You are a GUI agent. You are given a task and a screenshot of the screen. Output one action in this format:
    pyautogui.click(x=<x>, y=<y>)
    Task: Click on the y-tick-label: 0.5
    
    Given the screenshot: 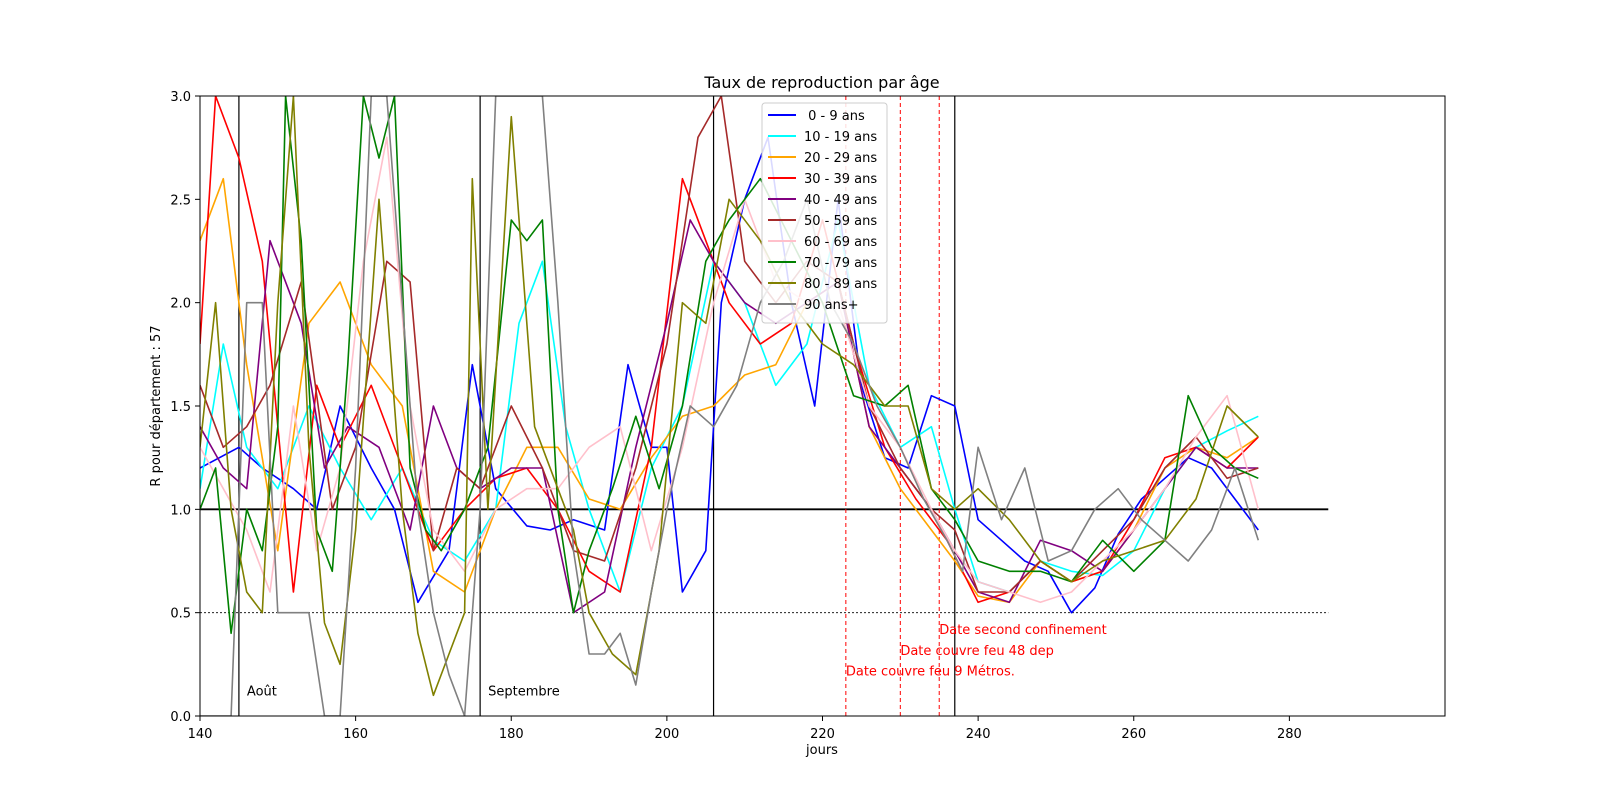 What is the action you would take?
    pyautogui.click(x=180, y=614)
    